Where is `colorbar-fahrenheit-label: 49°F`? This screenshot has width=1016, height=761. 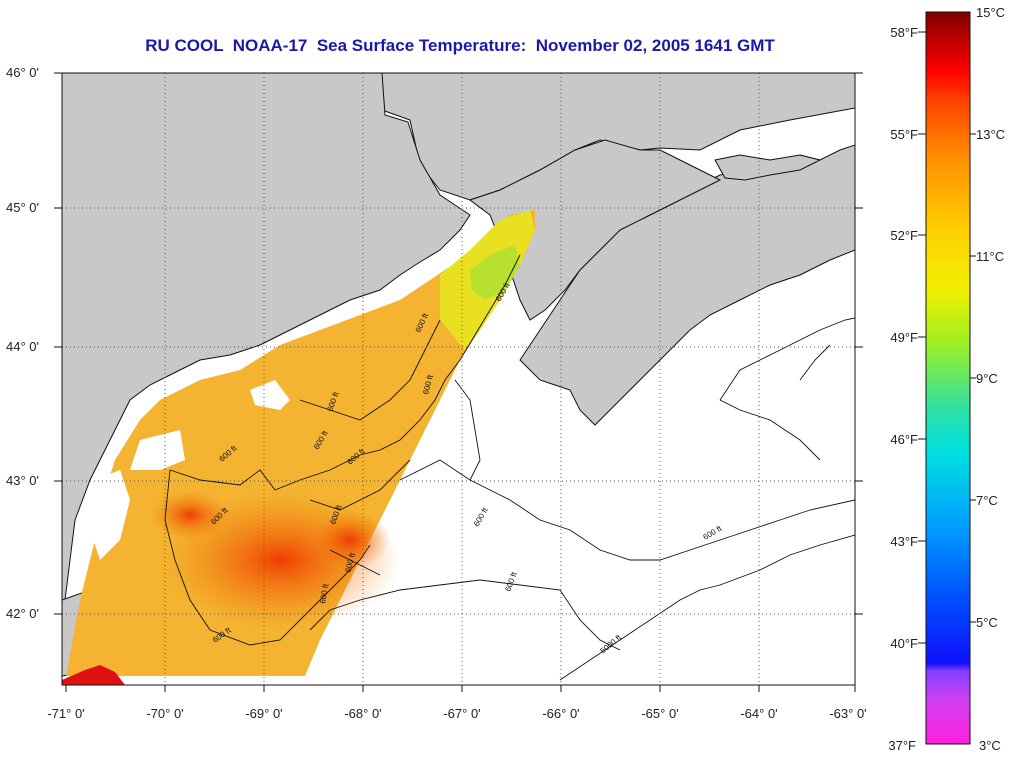
colorbar-fahrenheit-label: 49°F is located at coordinates (904, 337).